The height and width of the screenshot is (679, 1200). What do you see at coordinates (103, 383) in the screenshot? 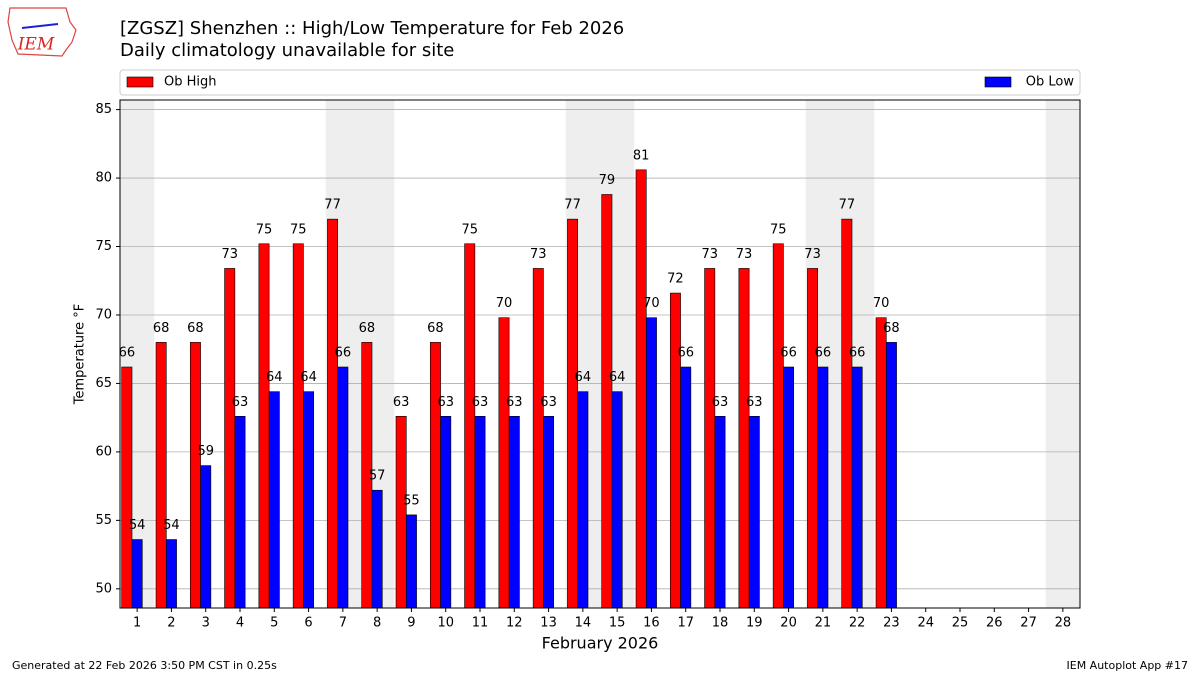
I see `y-tick-label: 65` at bounding box center [103, 383].